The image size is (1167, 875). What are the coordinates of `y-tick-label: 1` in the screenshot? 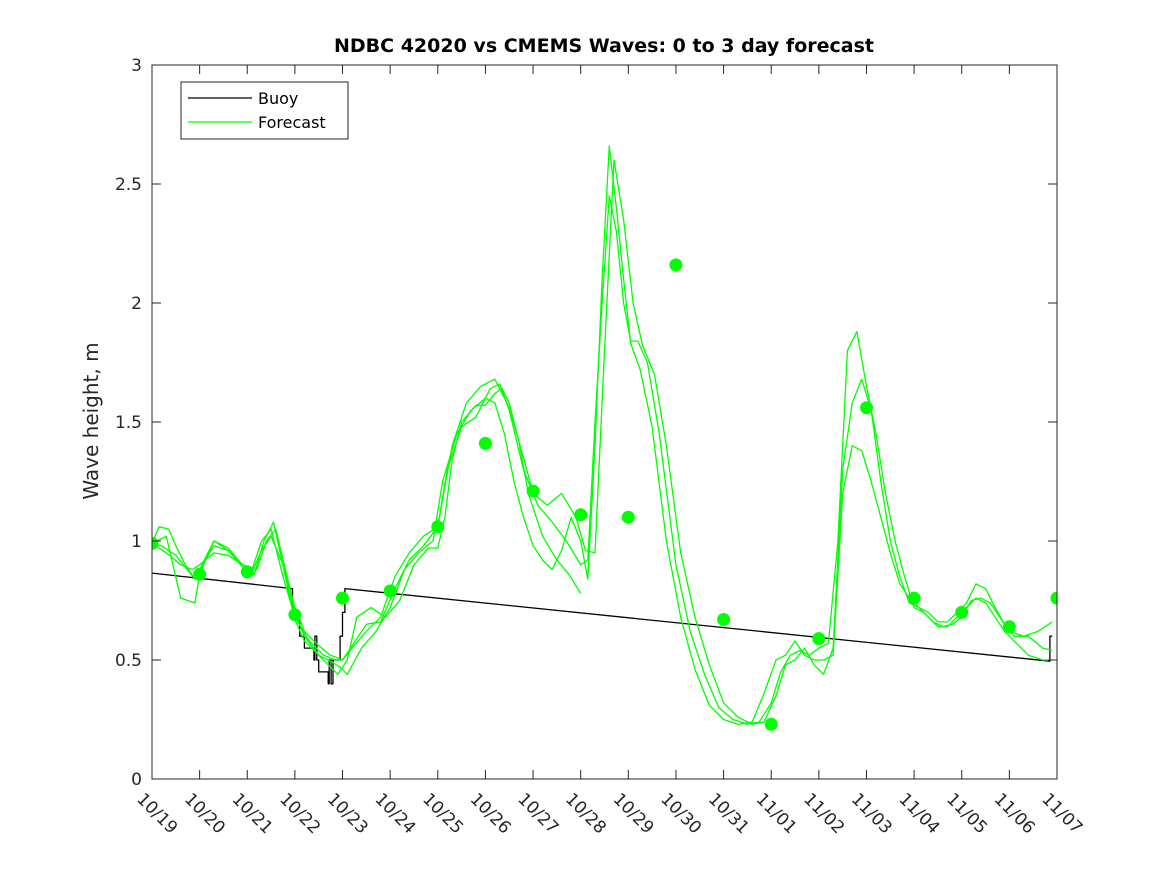 It's located at (136, 542).